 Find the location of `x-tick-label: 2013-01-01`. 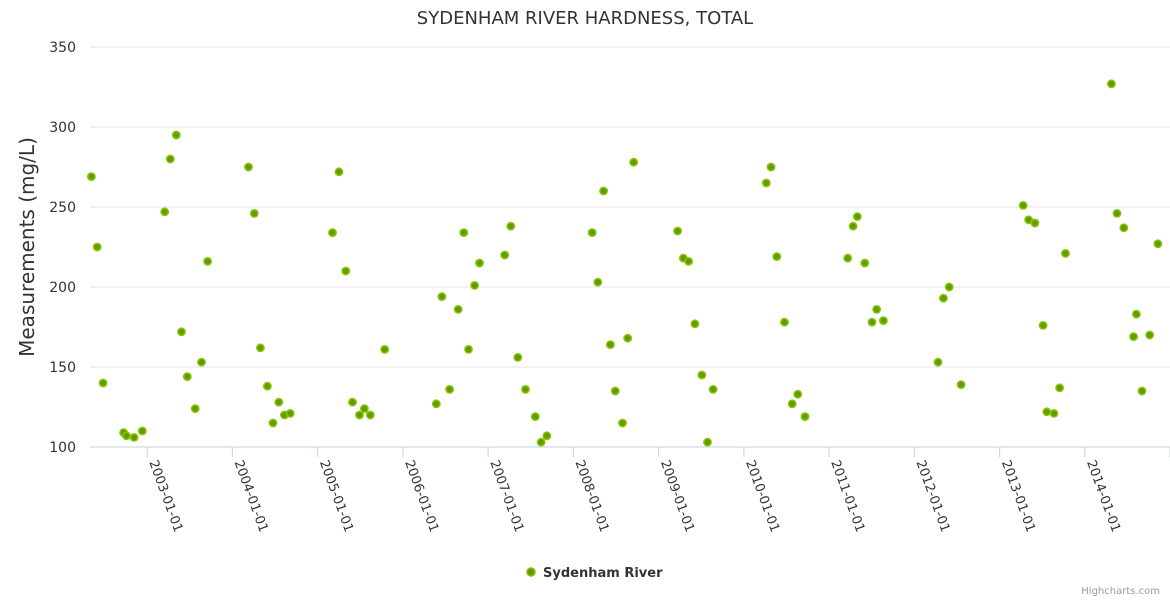

x-tick-label: 2013-01-01 is located at coordinates (1018, 496).